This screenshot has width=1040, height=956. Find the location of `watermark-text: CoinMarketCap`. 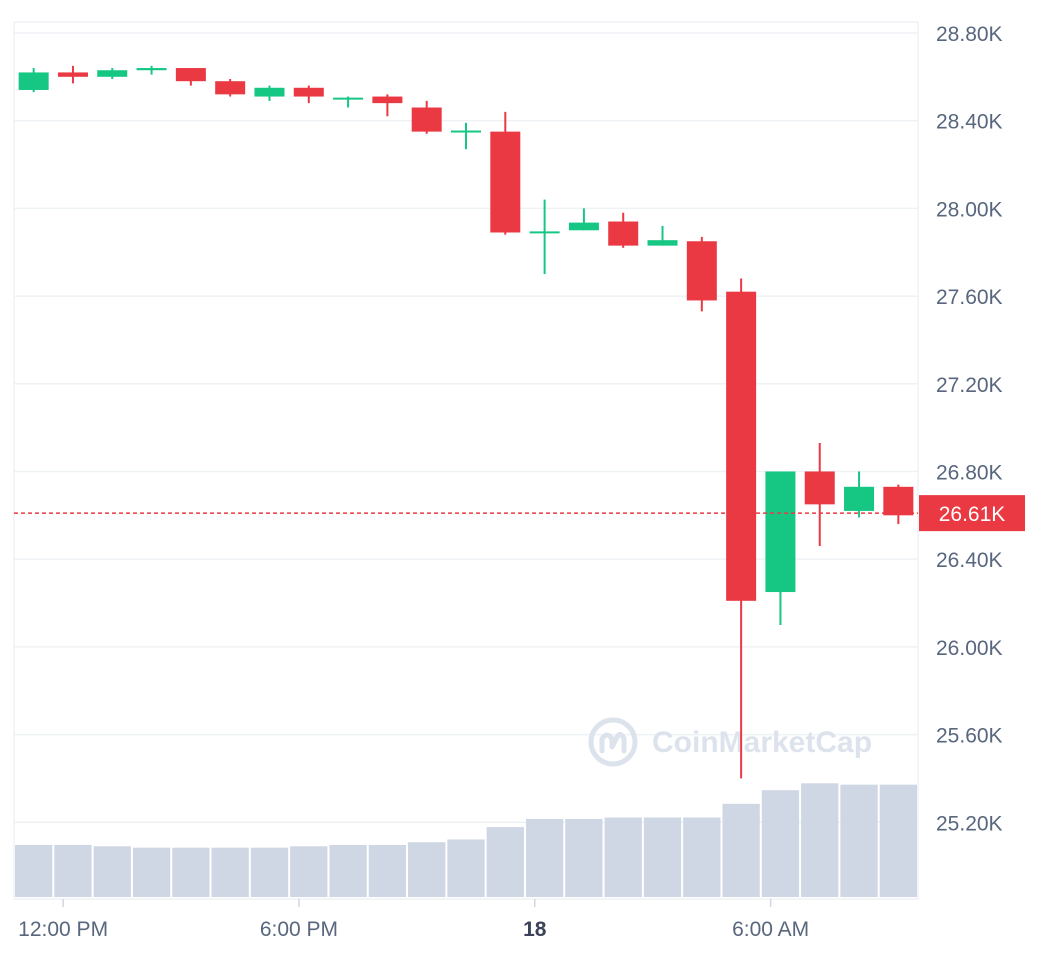

watermark-text: CoinMarketCap is located at coordinates (762, 742).